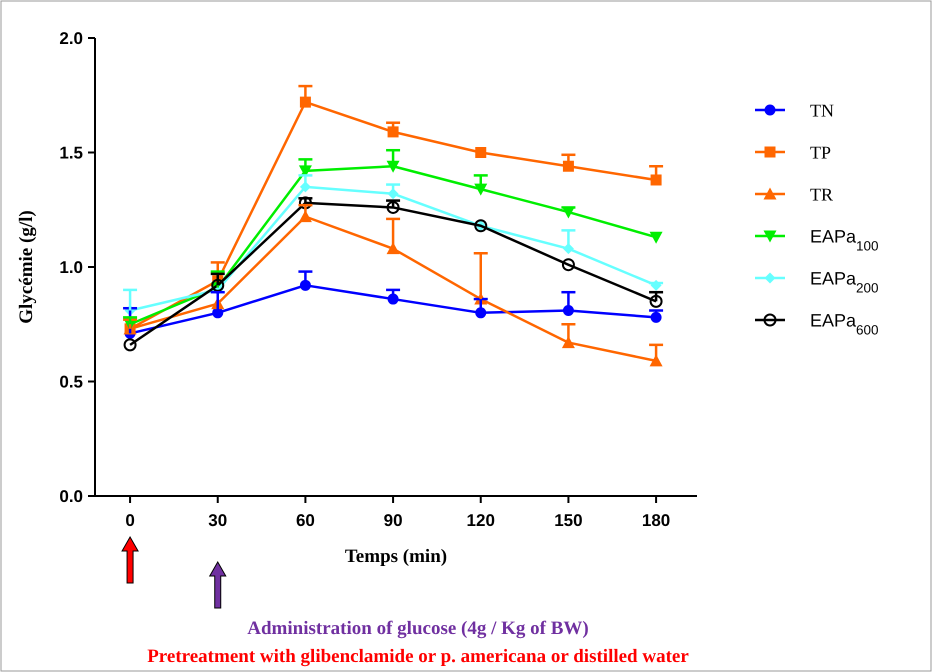  I want to click on x-tick-label: 30, so click(218, 520).